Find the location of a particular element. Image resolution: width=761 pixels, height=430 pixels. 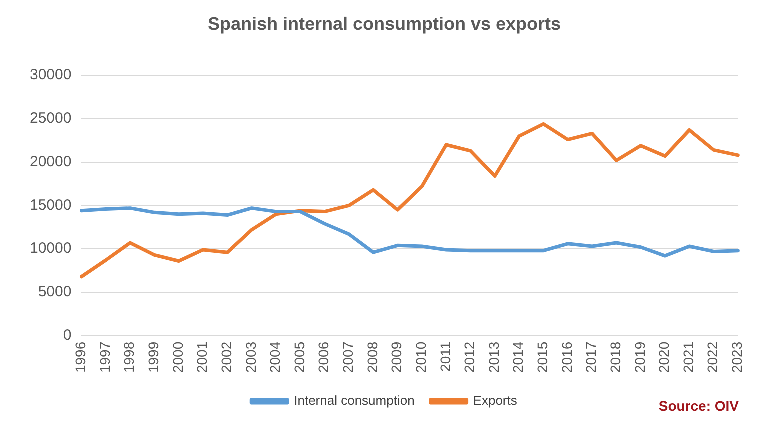

x-tick-label: 1997 is located at coordinates (104, 358).